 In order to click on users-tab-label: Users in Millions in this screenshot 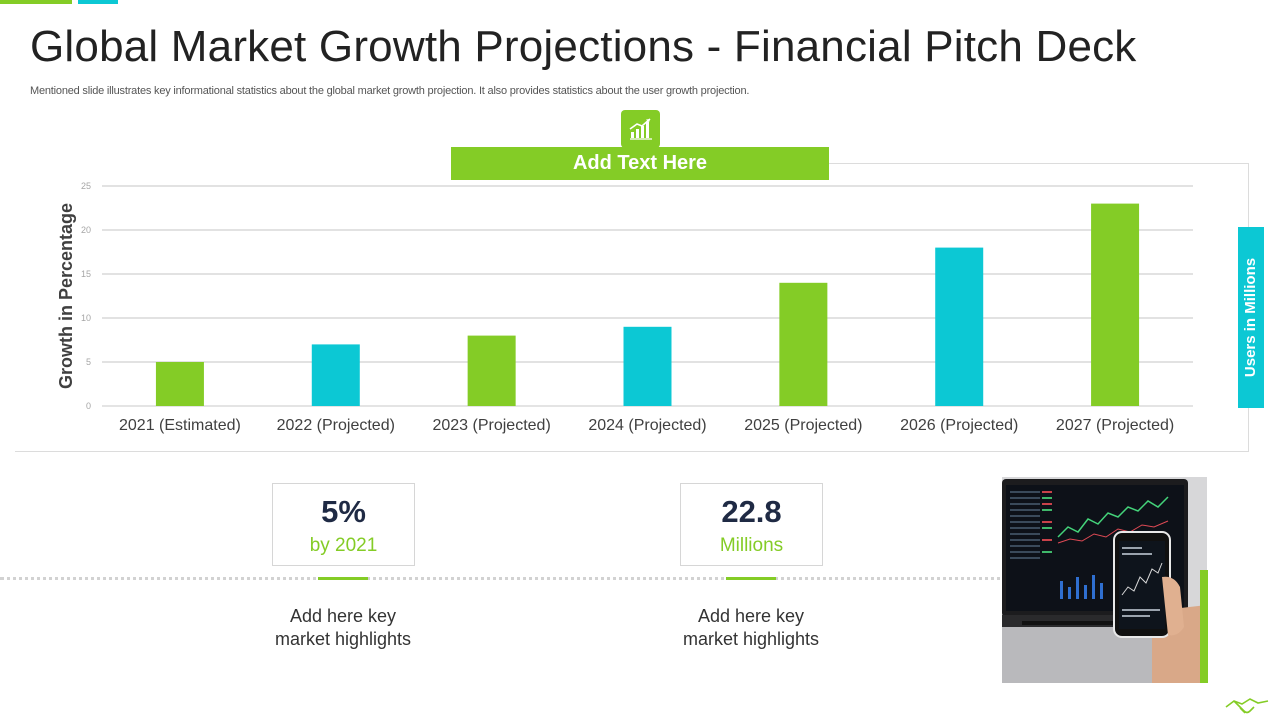, I will do `click(1251, 317)`.